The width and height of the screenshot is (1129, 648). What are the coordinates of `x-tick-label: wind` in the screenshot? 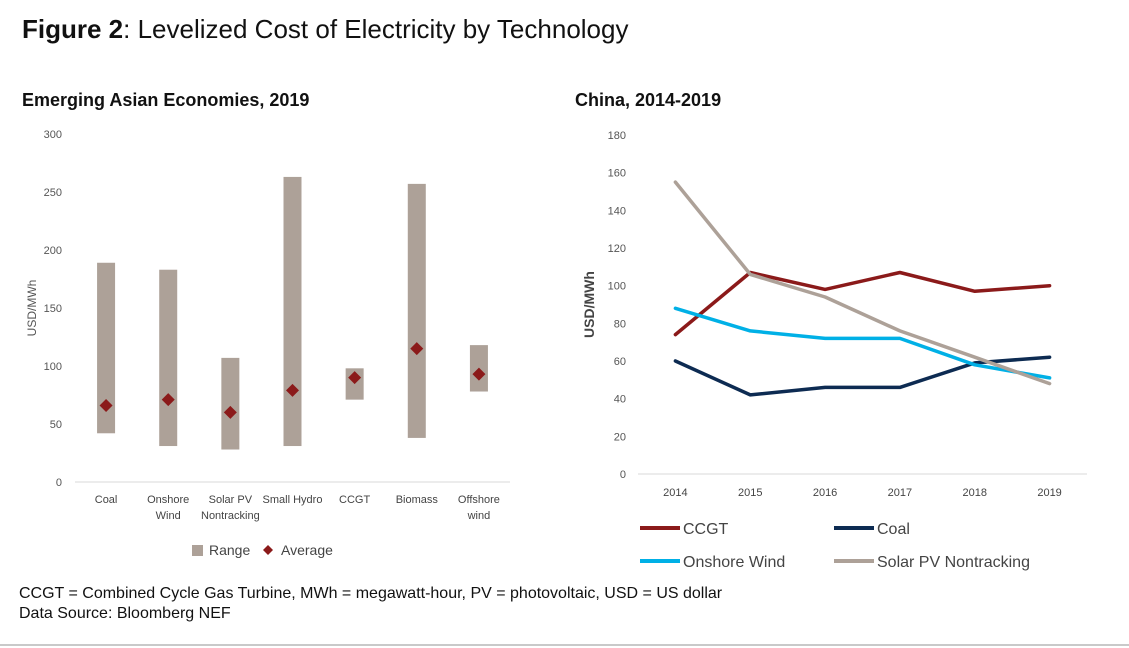 It's located at (479, 516).